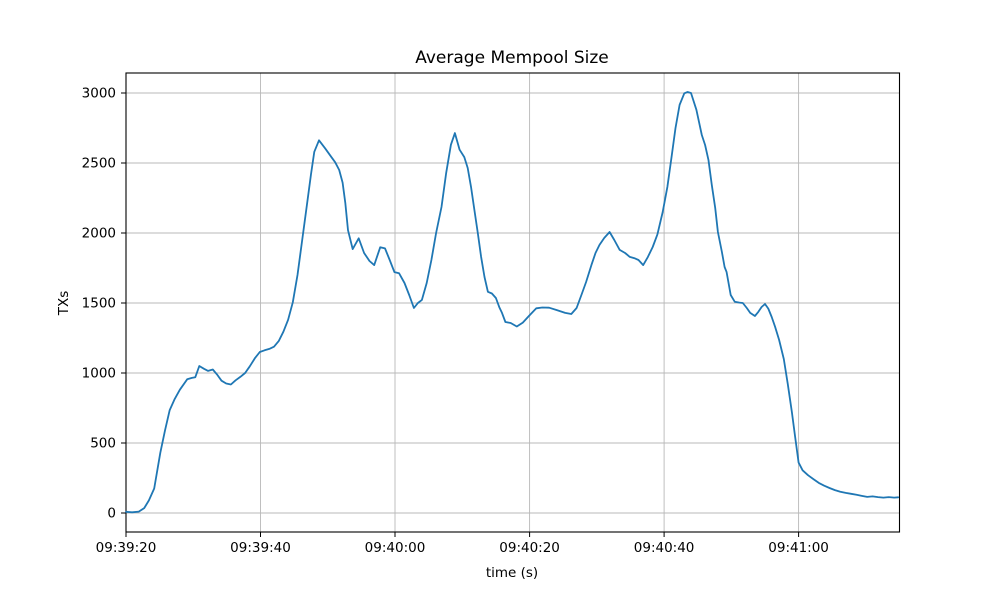  Describe the element at coordinates (512, 573) in the screenshot. I see `x-axis-label: time (s)` at that location.